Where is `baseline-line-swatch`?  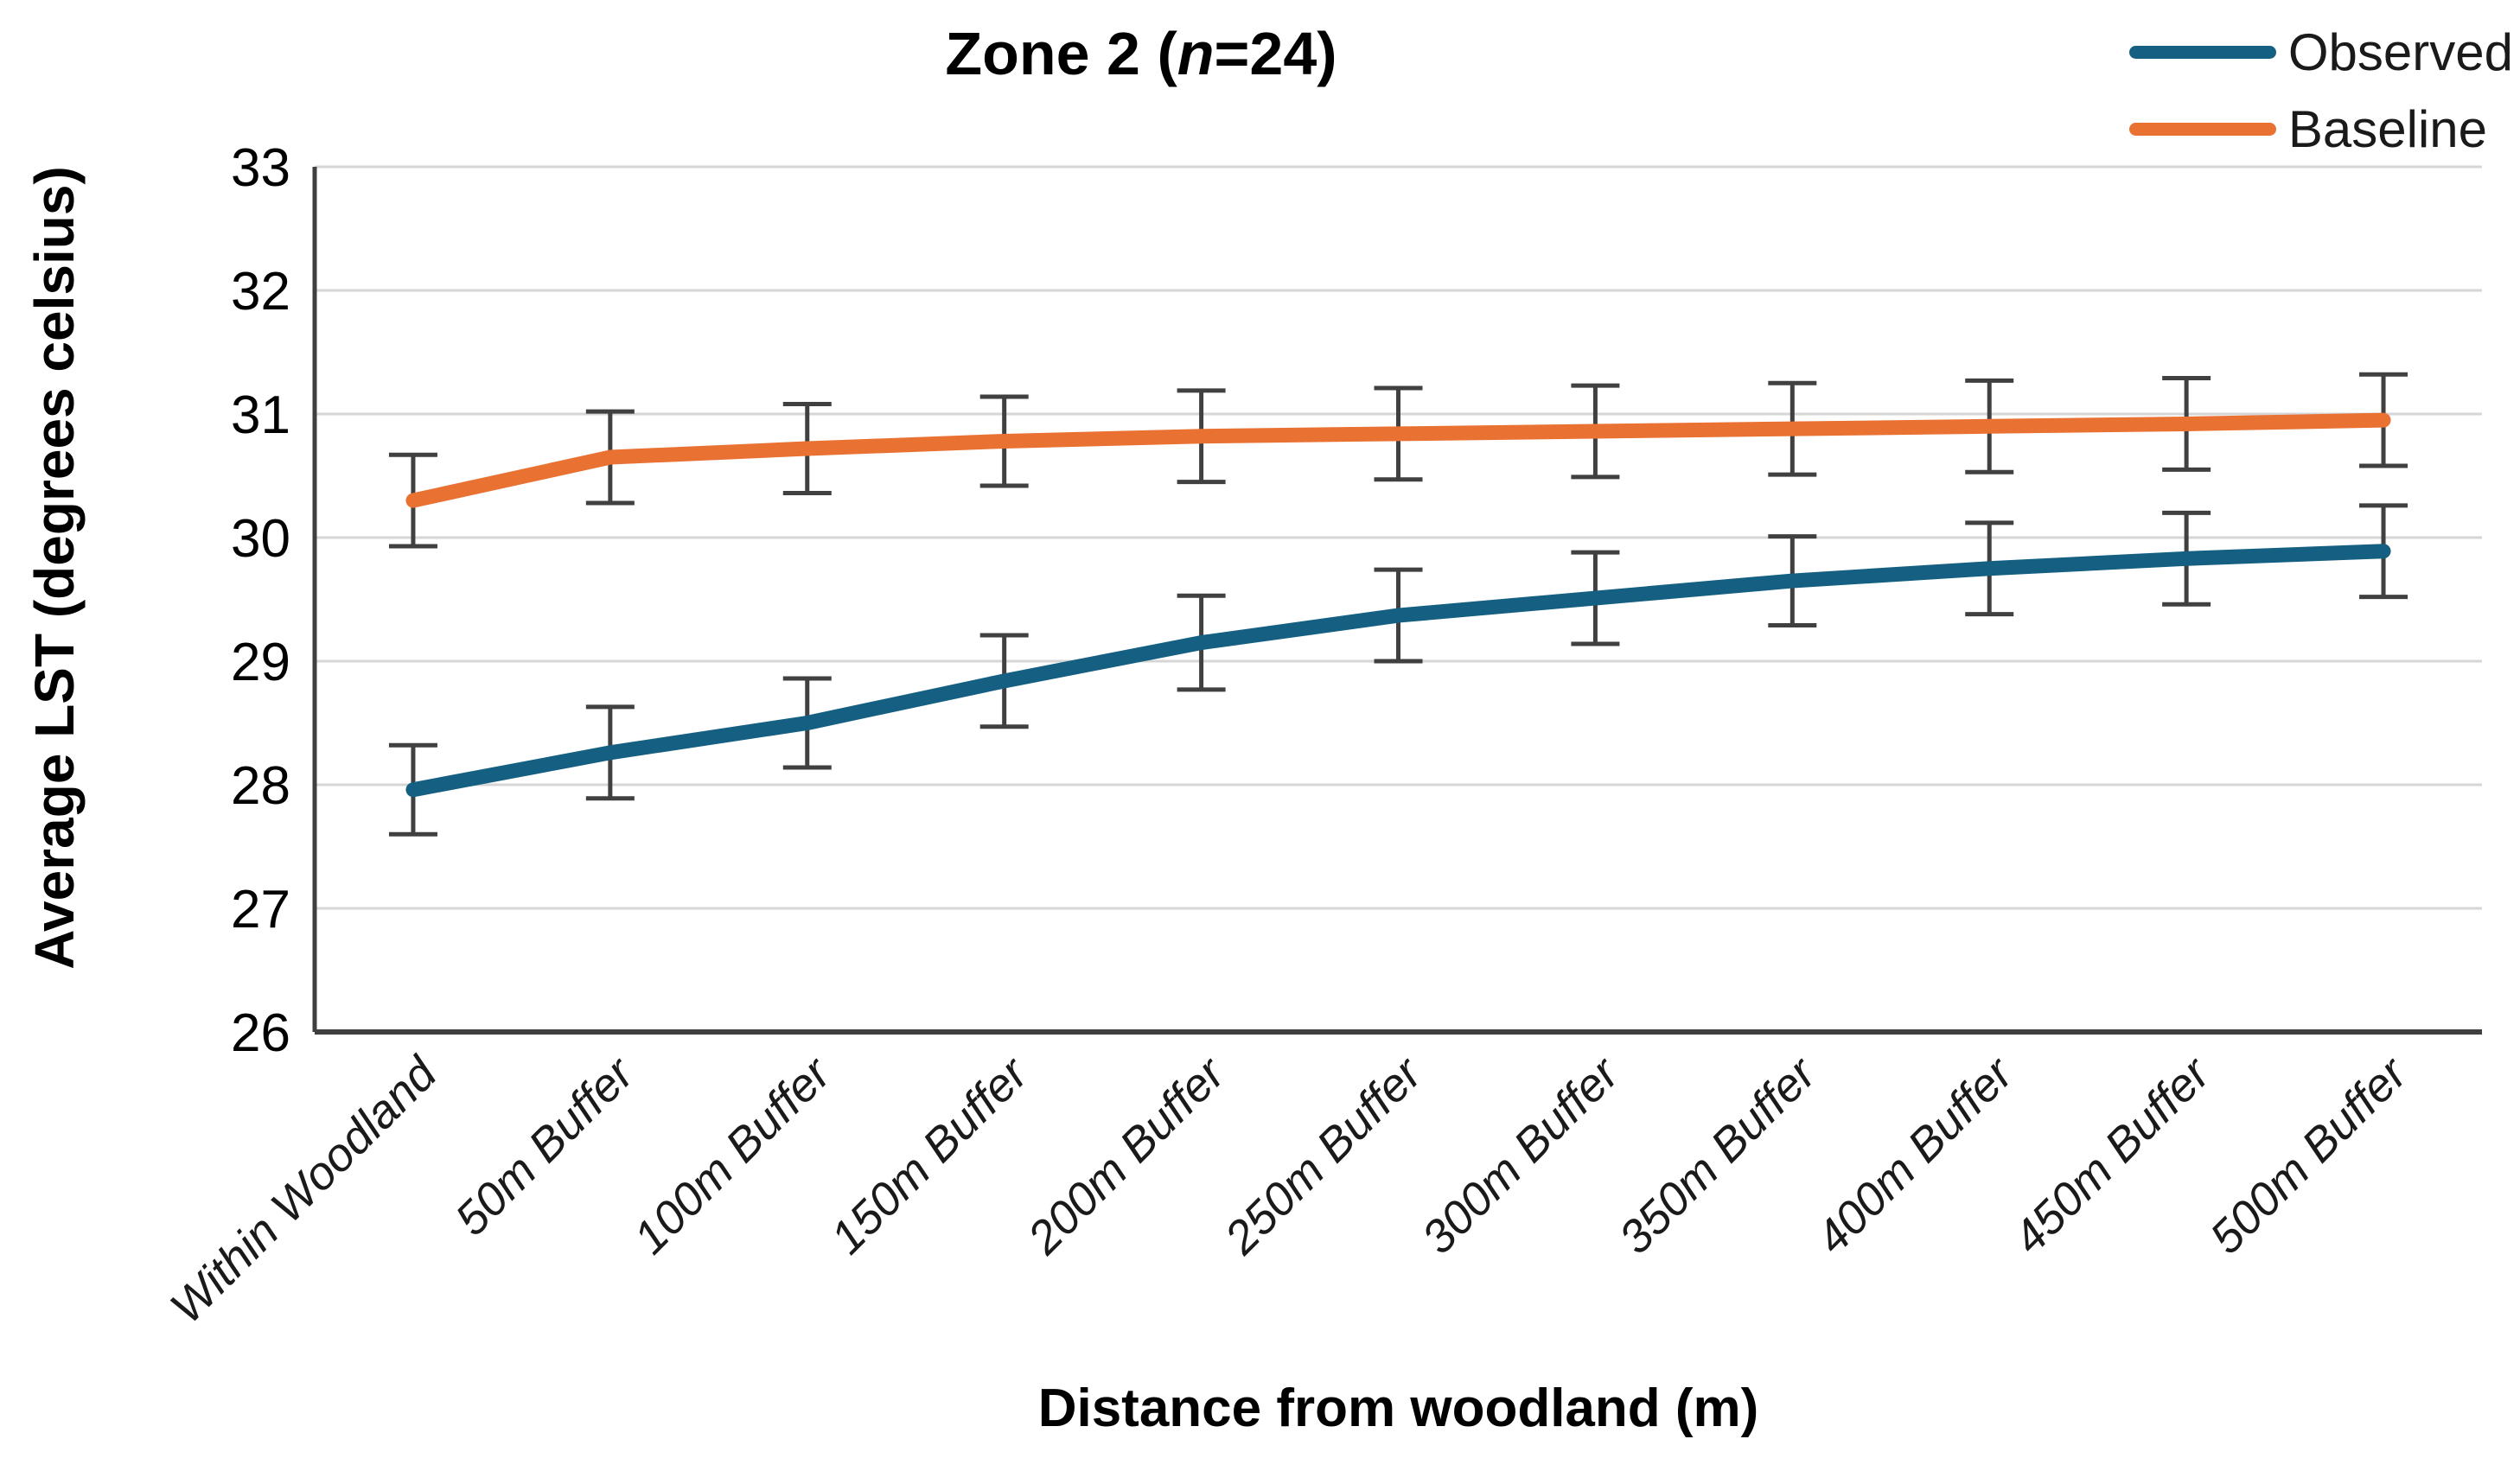 baseline-line-swatch is located at coordinates (2202, 129).